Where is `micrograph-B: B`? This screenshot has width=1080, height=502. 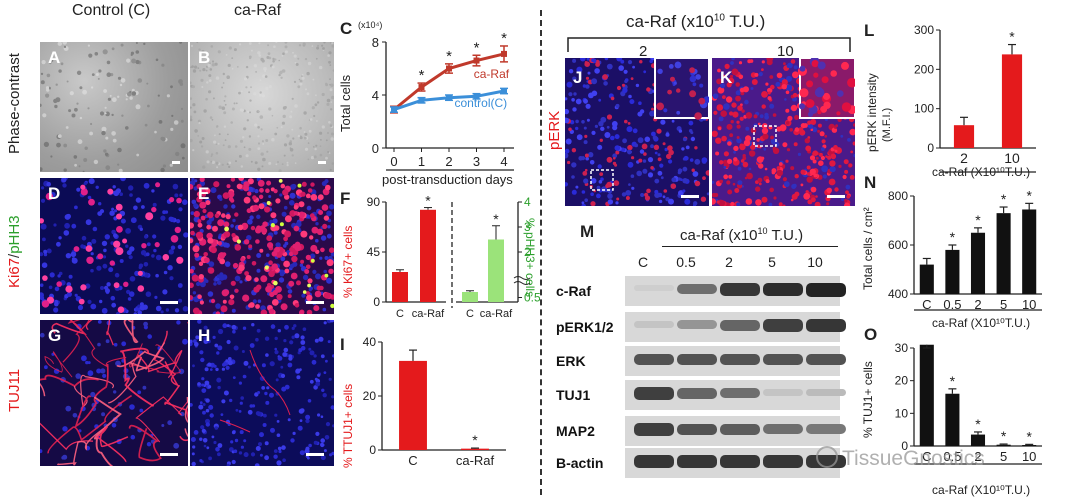 micrograph-B: B is located at coordinates (262, 107).